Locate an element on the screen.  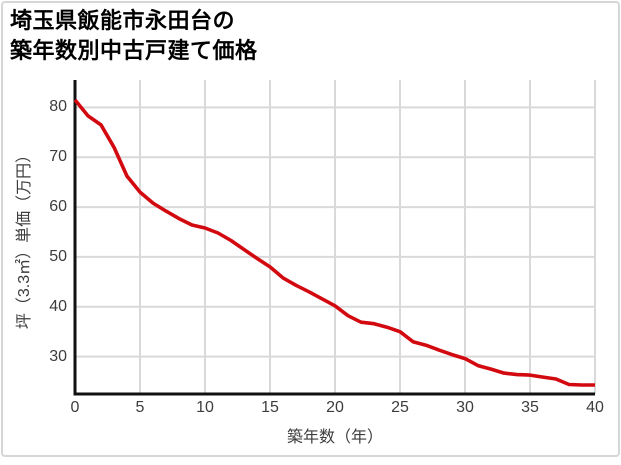
y-tick-label: 30 is located at coordinates (58, 356).